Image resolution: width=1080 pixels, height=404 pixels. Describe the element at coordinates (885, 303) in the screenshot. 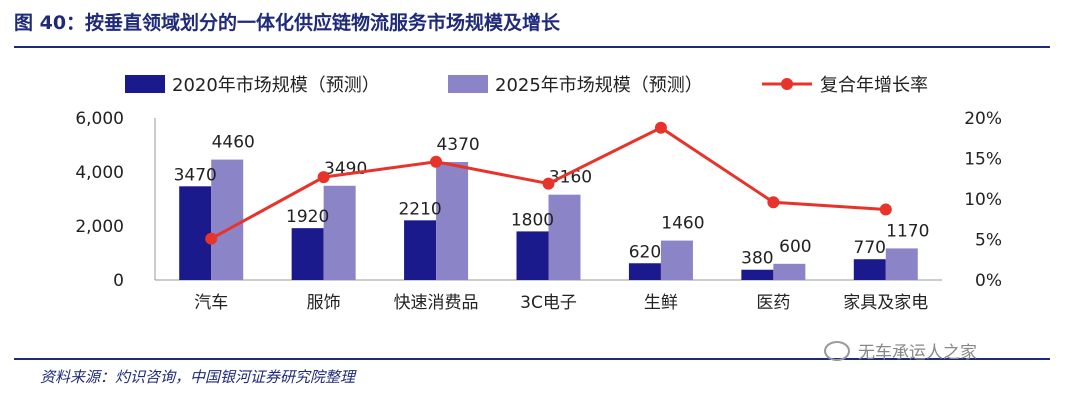

I see `x-tick-label: 家具及家电` at that location.